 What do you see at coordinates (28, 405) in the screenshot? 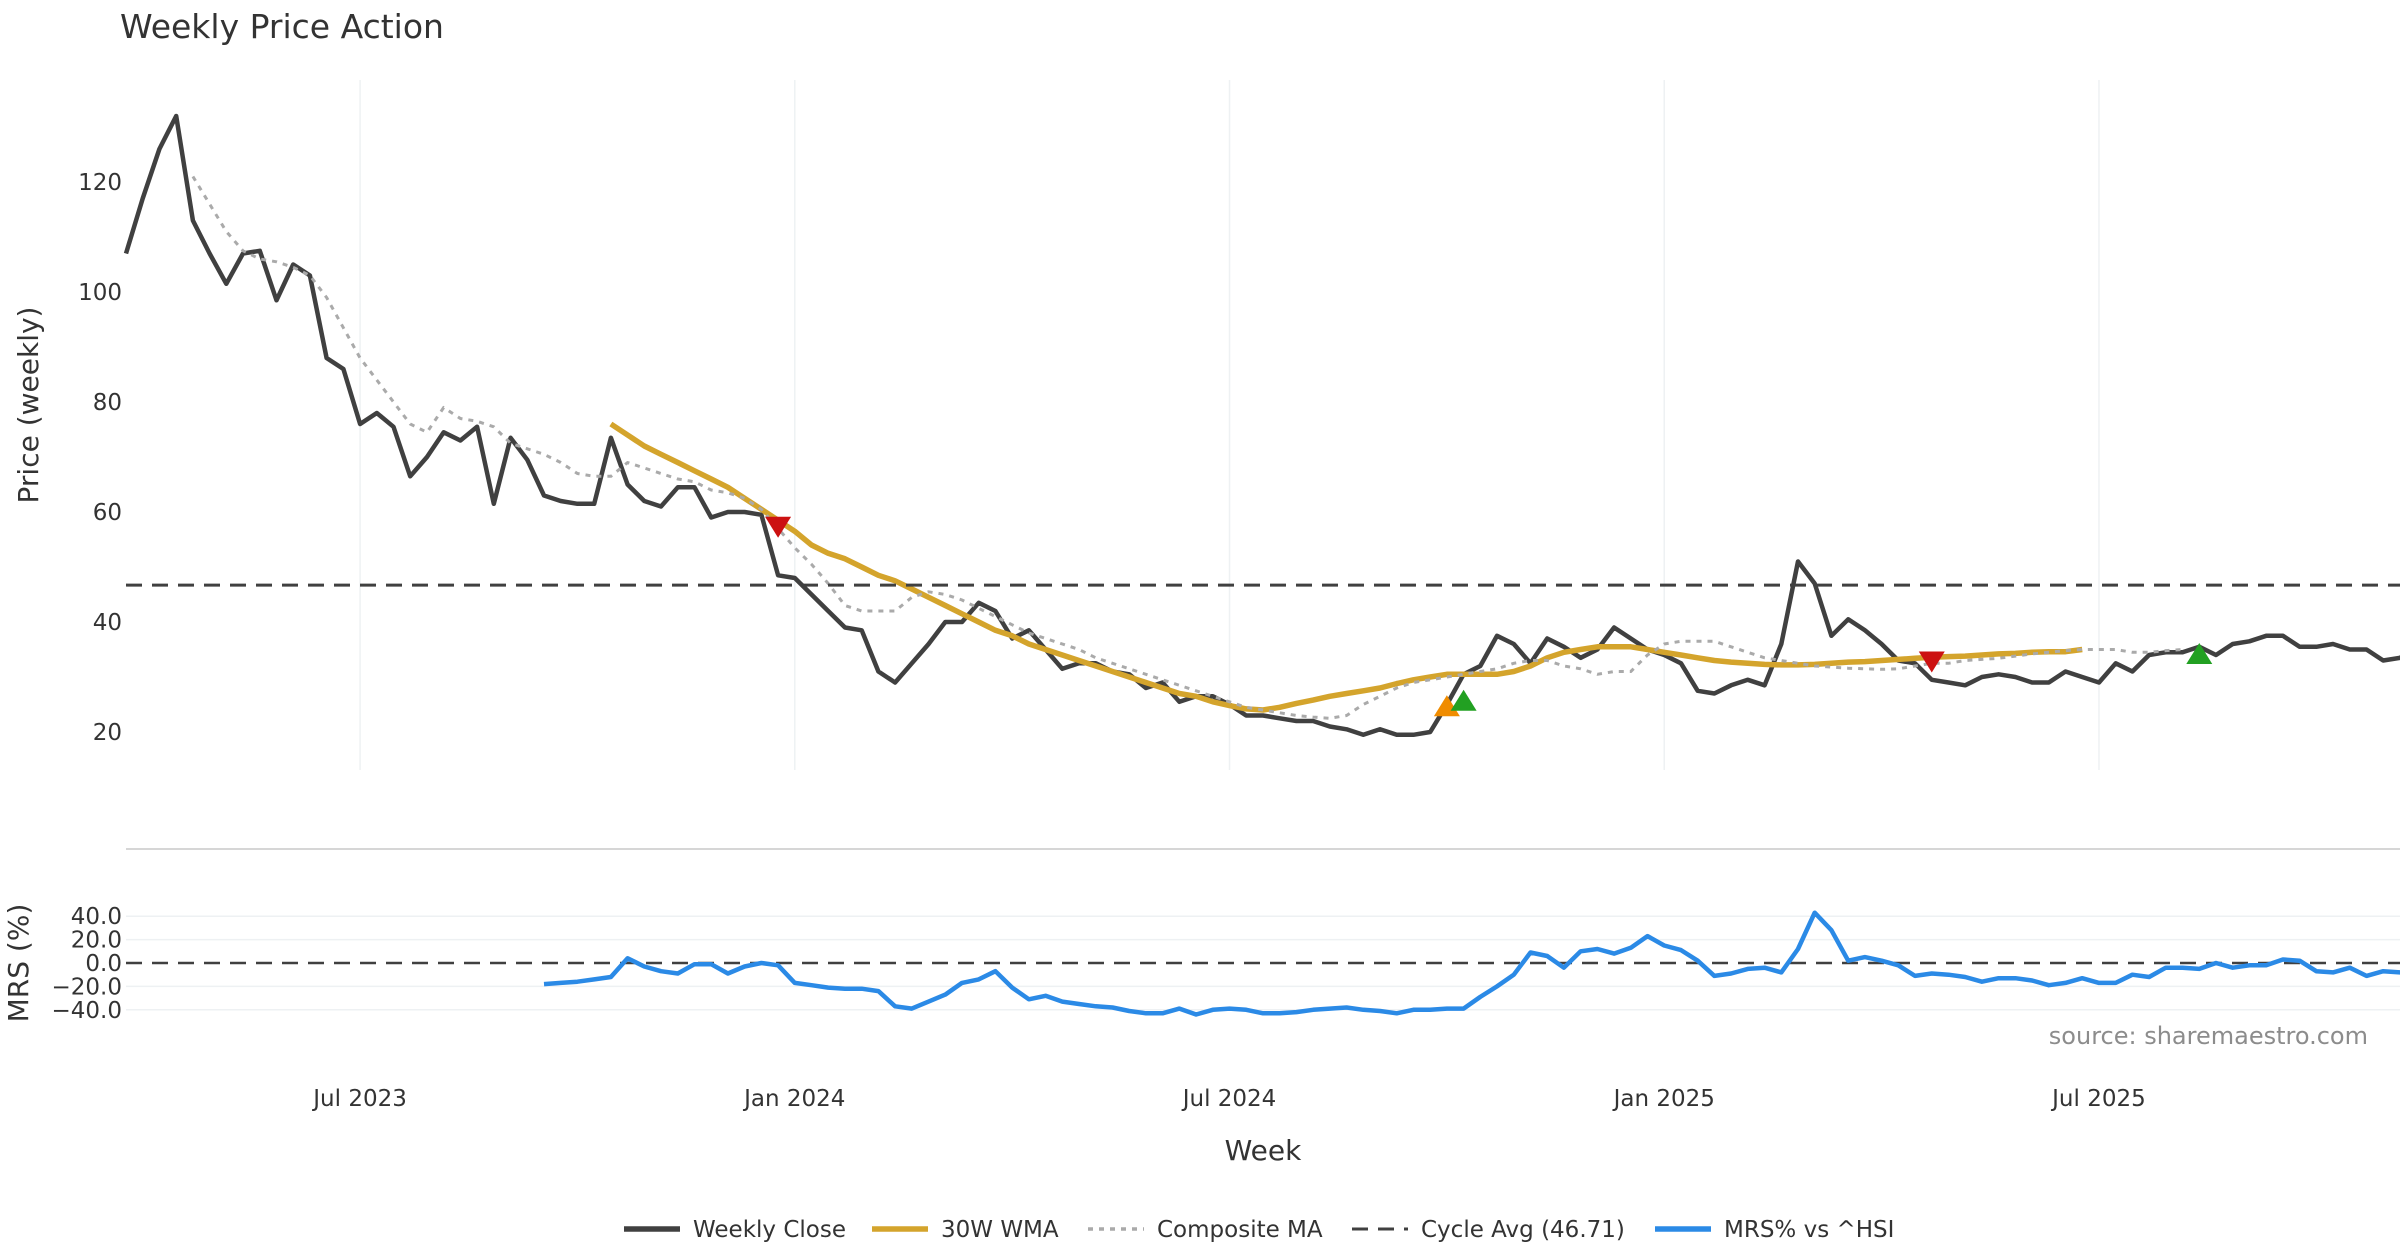
I see `price-y-axis-title: Price (weekly)` at bounding box center [28, 405].